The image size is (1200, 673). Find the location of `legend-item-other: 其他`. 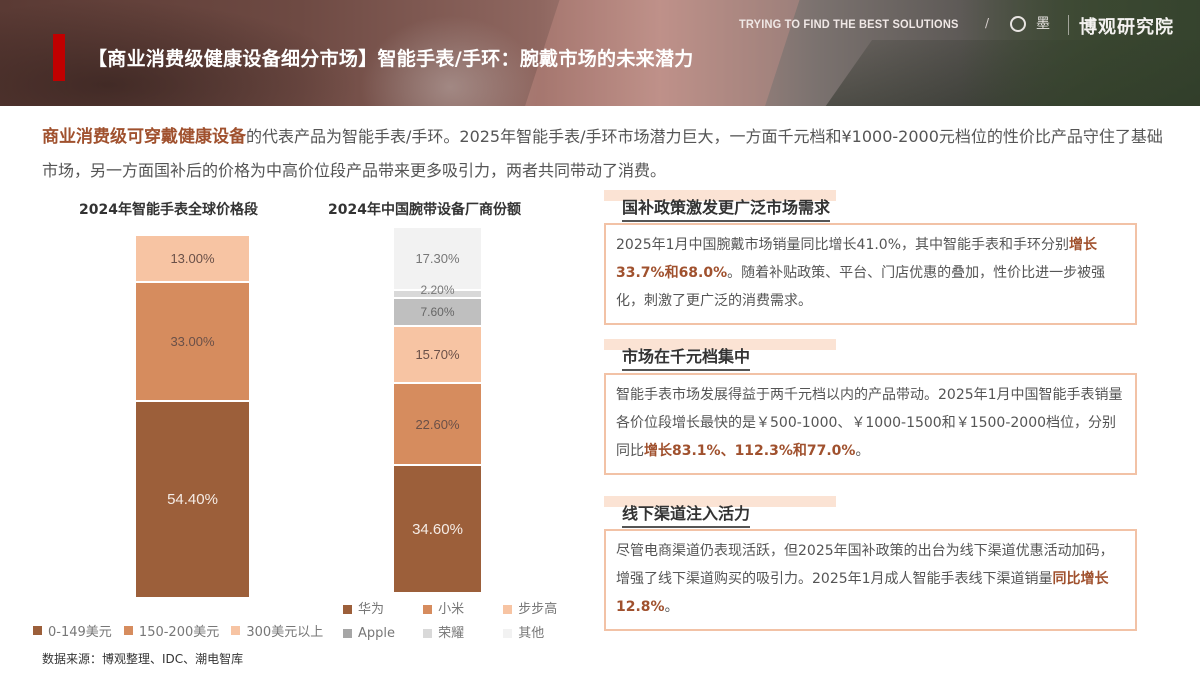

legend-item-other: 其他 is located at coordinates (523, 633).